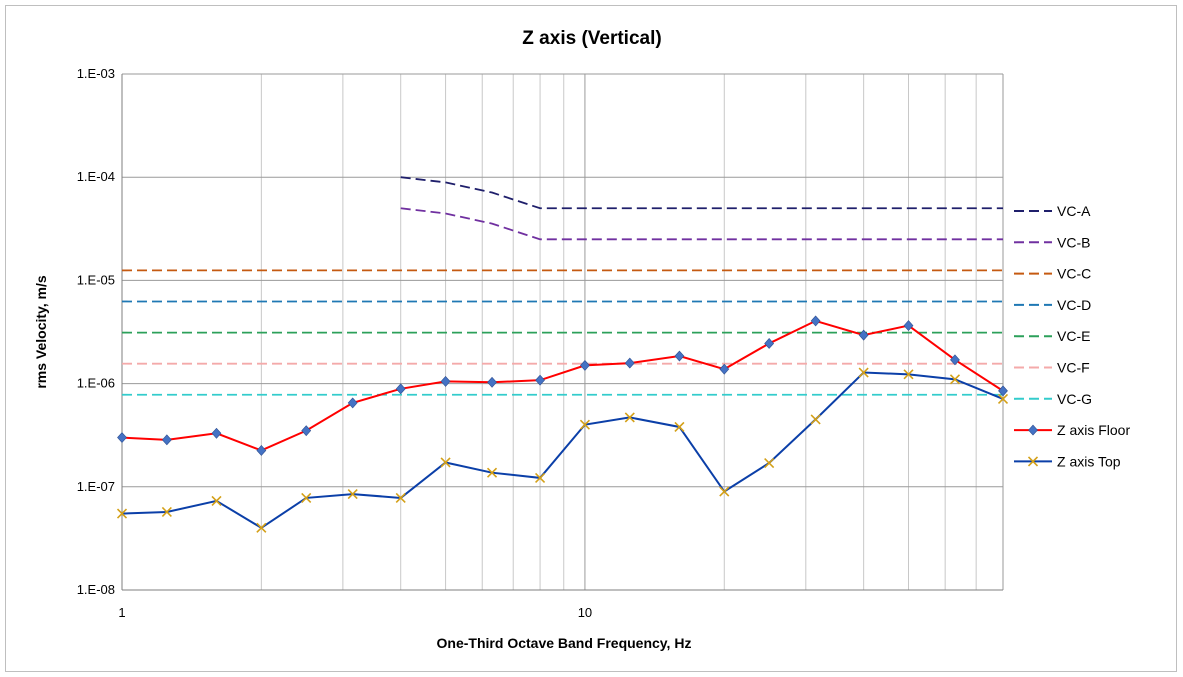  I want to click on legend-item-z-axis-floor: Z axis Floor, so click(1072, 430).